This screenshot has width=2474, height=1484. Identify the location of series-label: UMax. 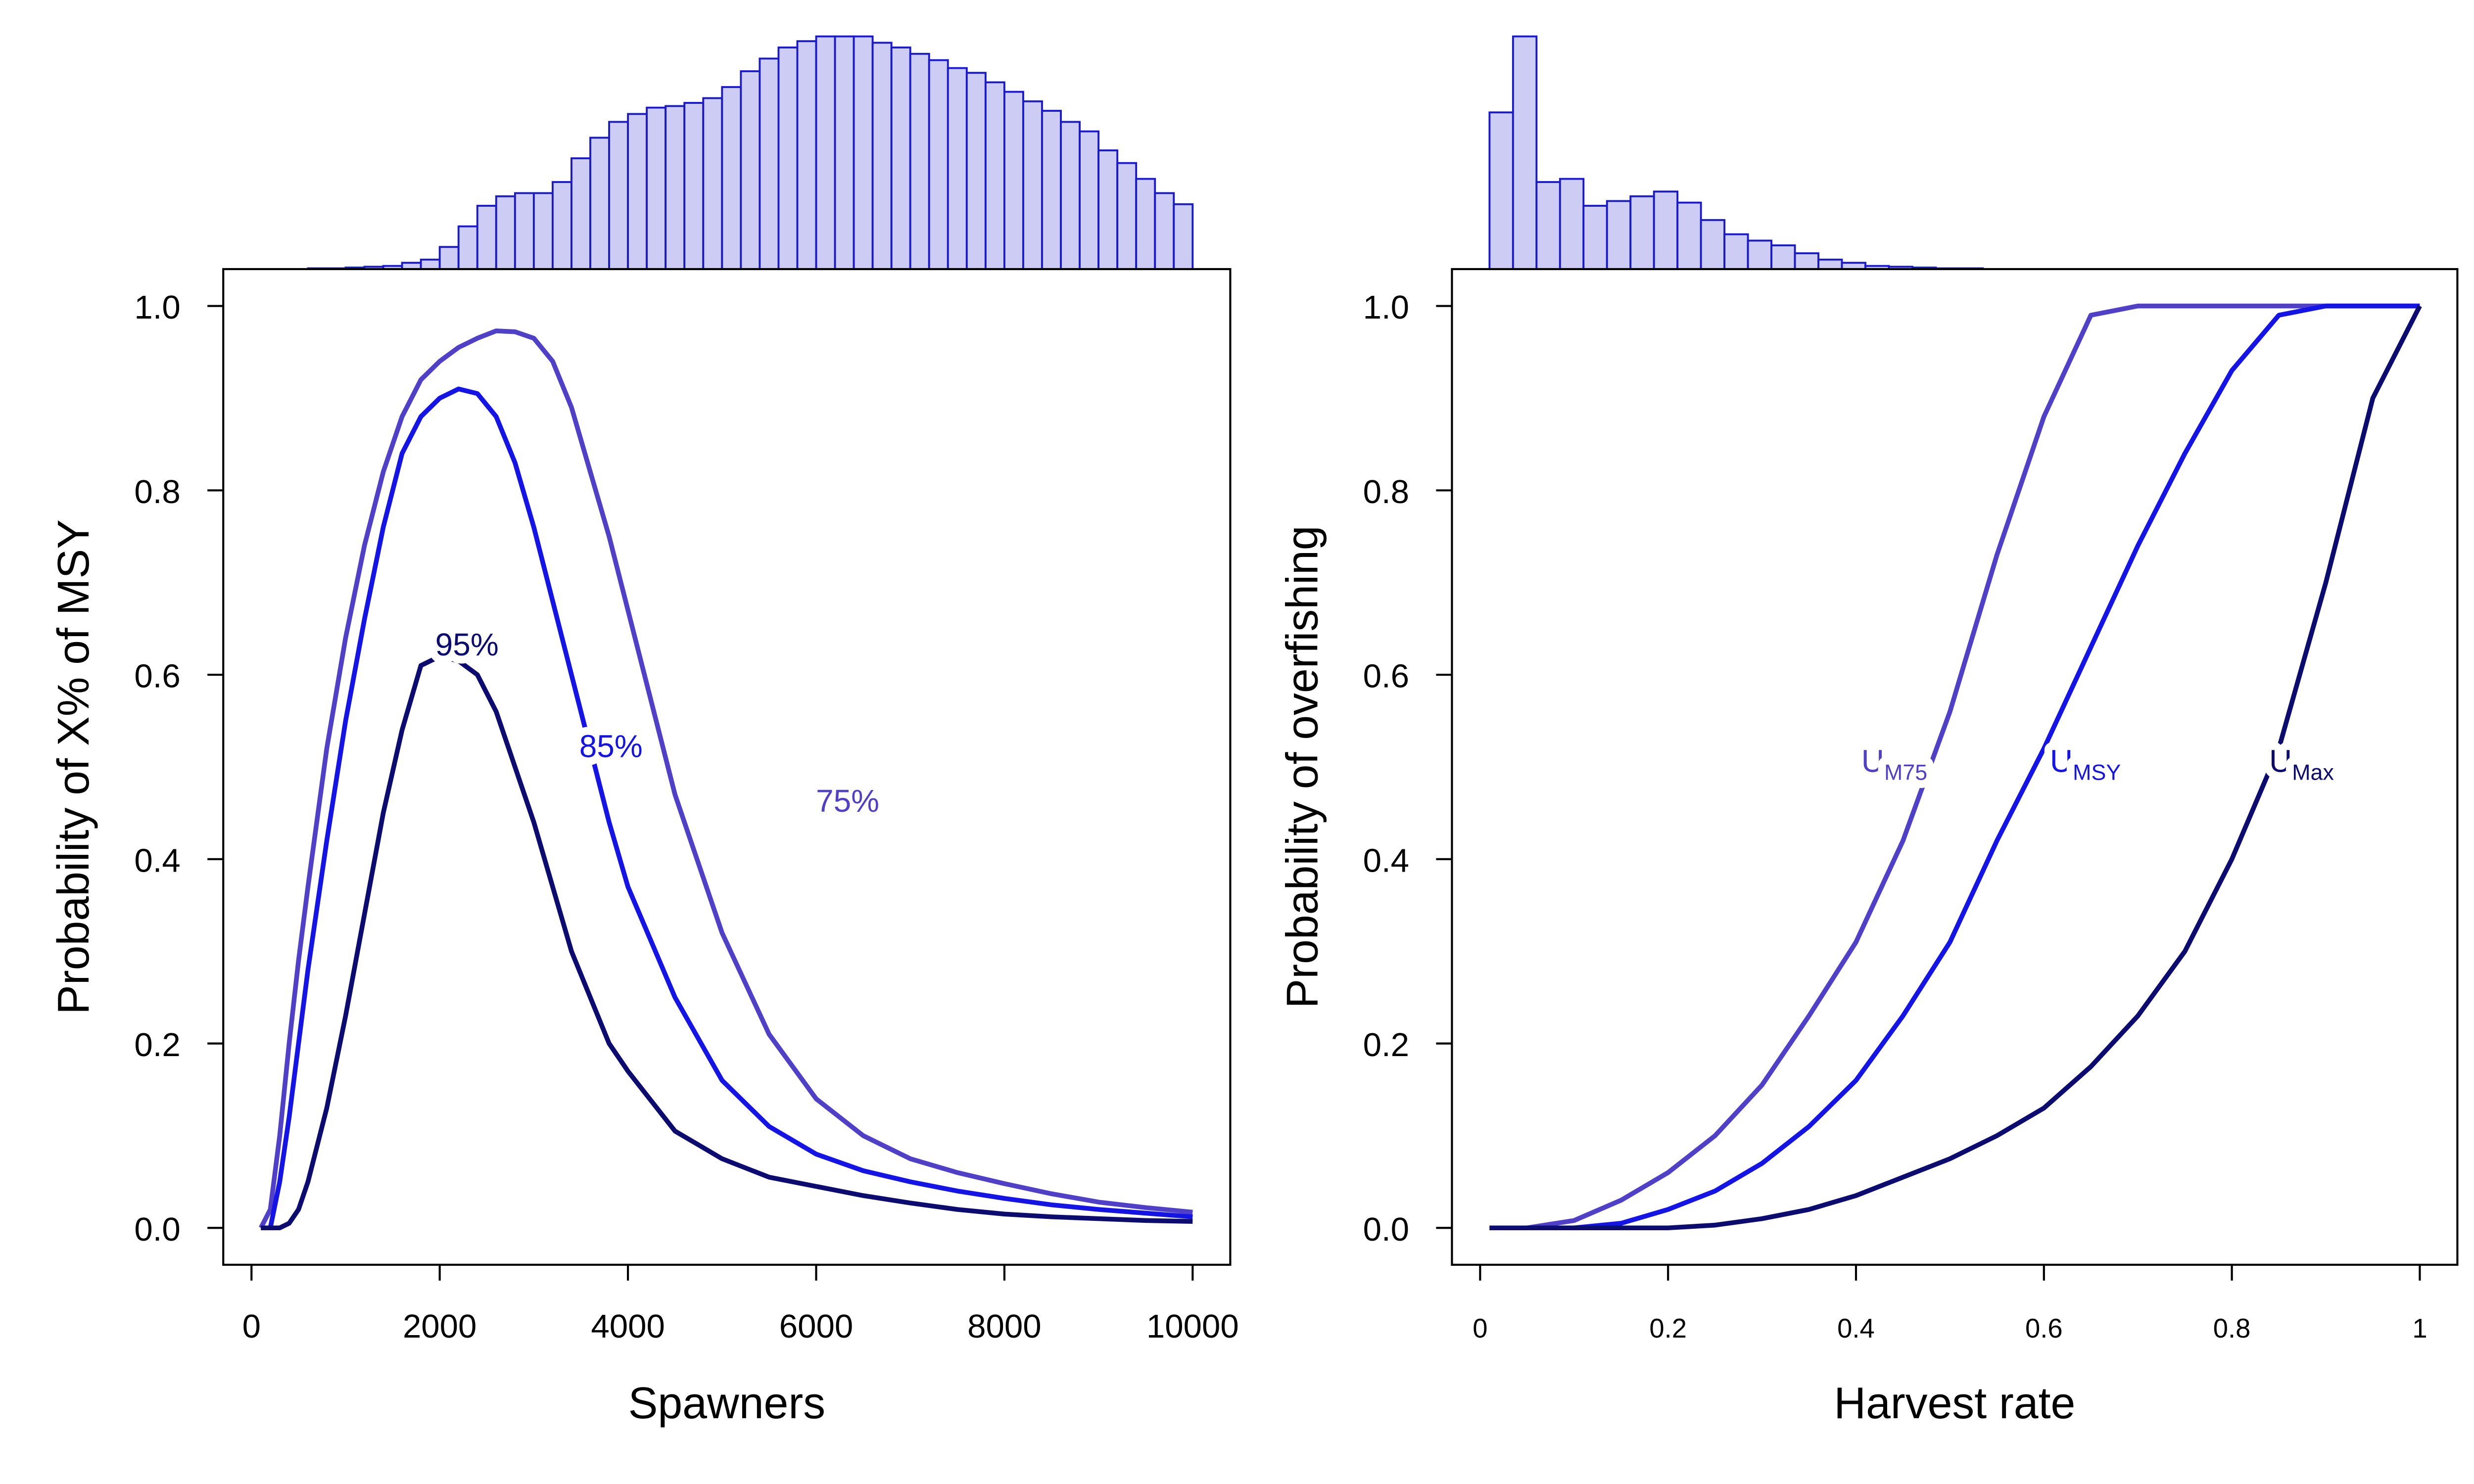
(2301, 764).